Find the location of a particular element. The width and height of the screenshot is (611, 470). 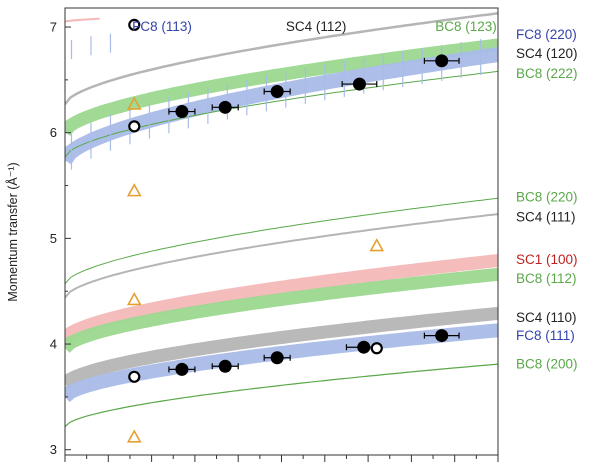

right-band-label: BC8 (200) is located at coordinates (547, 364).